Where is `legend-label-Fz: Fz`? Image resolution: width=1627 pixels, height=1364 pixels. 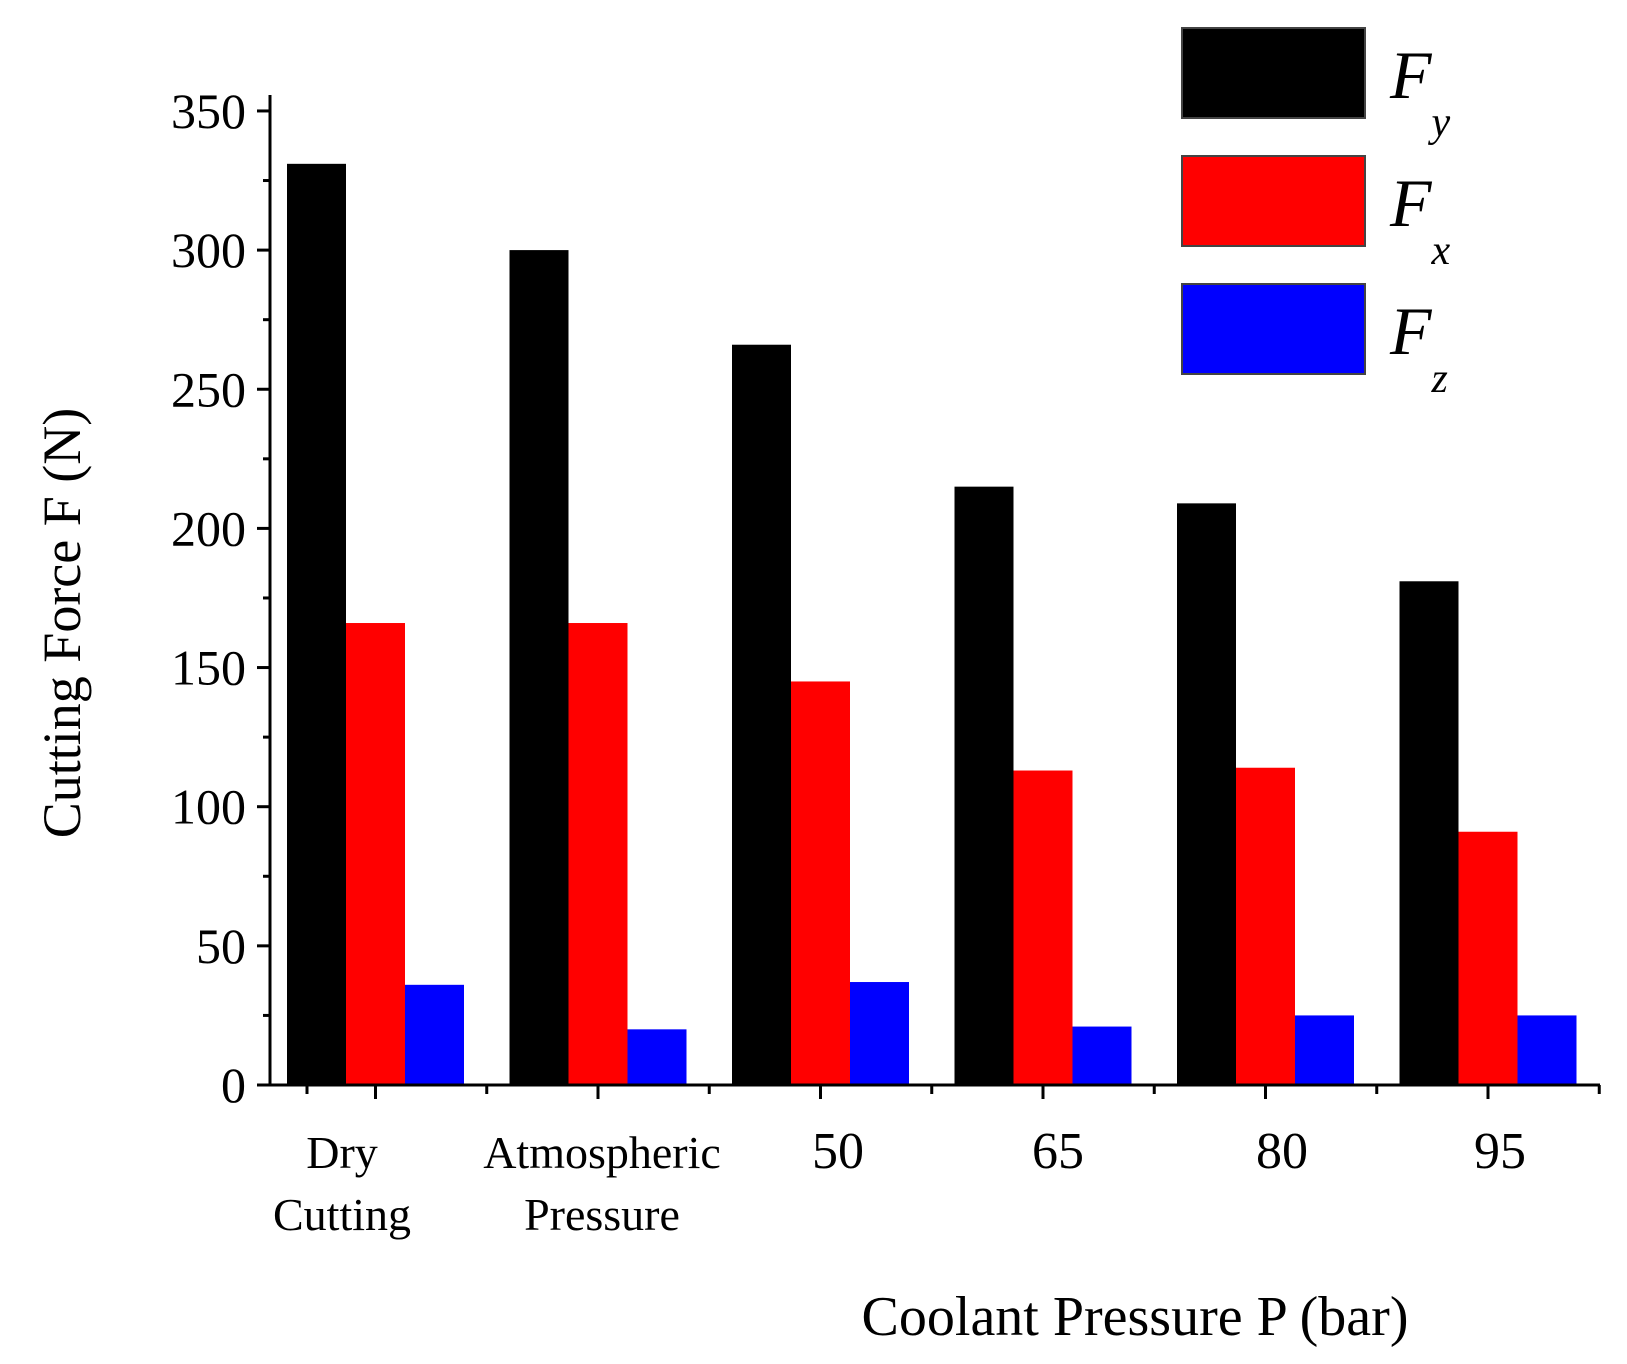
legend-label-Fz: Fz is located at coordinates (1418, 347).